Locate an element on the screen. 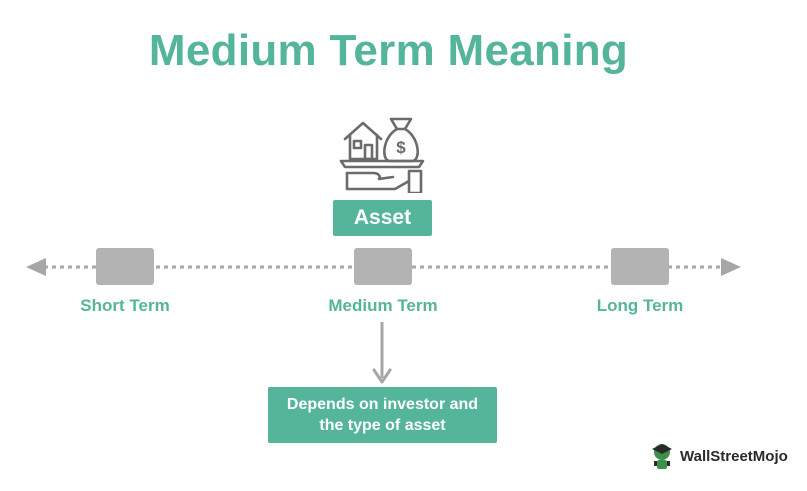  left-arrowhead is located at coordinates (36, 267).